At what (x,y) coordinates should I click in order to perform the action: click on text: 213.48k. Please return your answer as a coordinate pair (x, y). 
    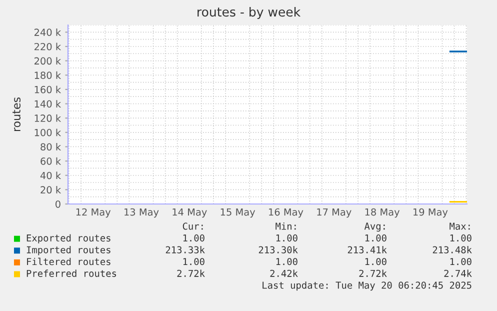
    Looking at the image, I should click on (452, 250).